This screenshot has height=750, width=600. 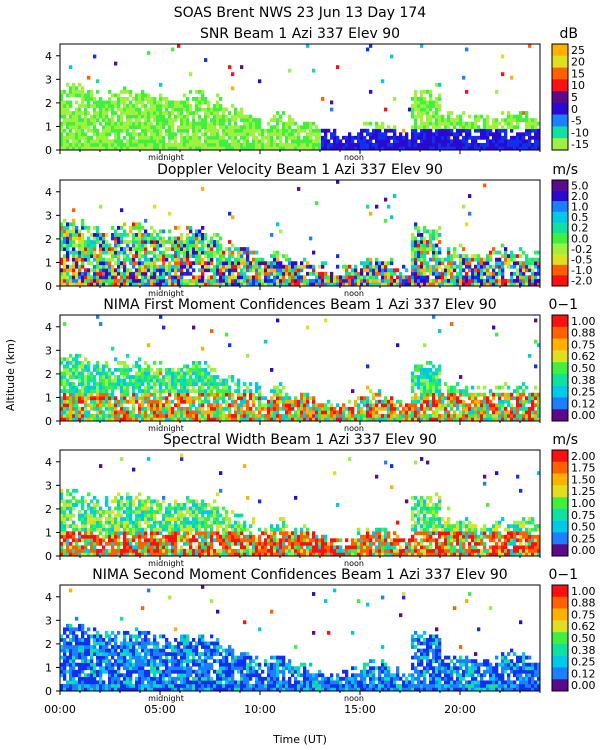 What do you see at coordinates (299, 739) in the screenshot?
I see `x-axis-label: Time (UT)` at bounding box center [299, 739].